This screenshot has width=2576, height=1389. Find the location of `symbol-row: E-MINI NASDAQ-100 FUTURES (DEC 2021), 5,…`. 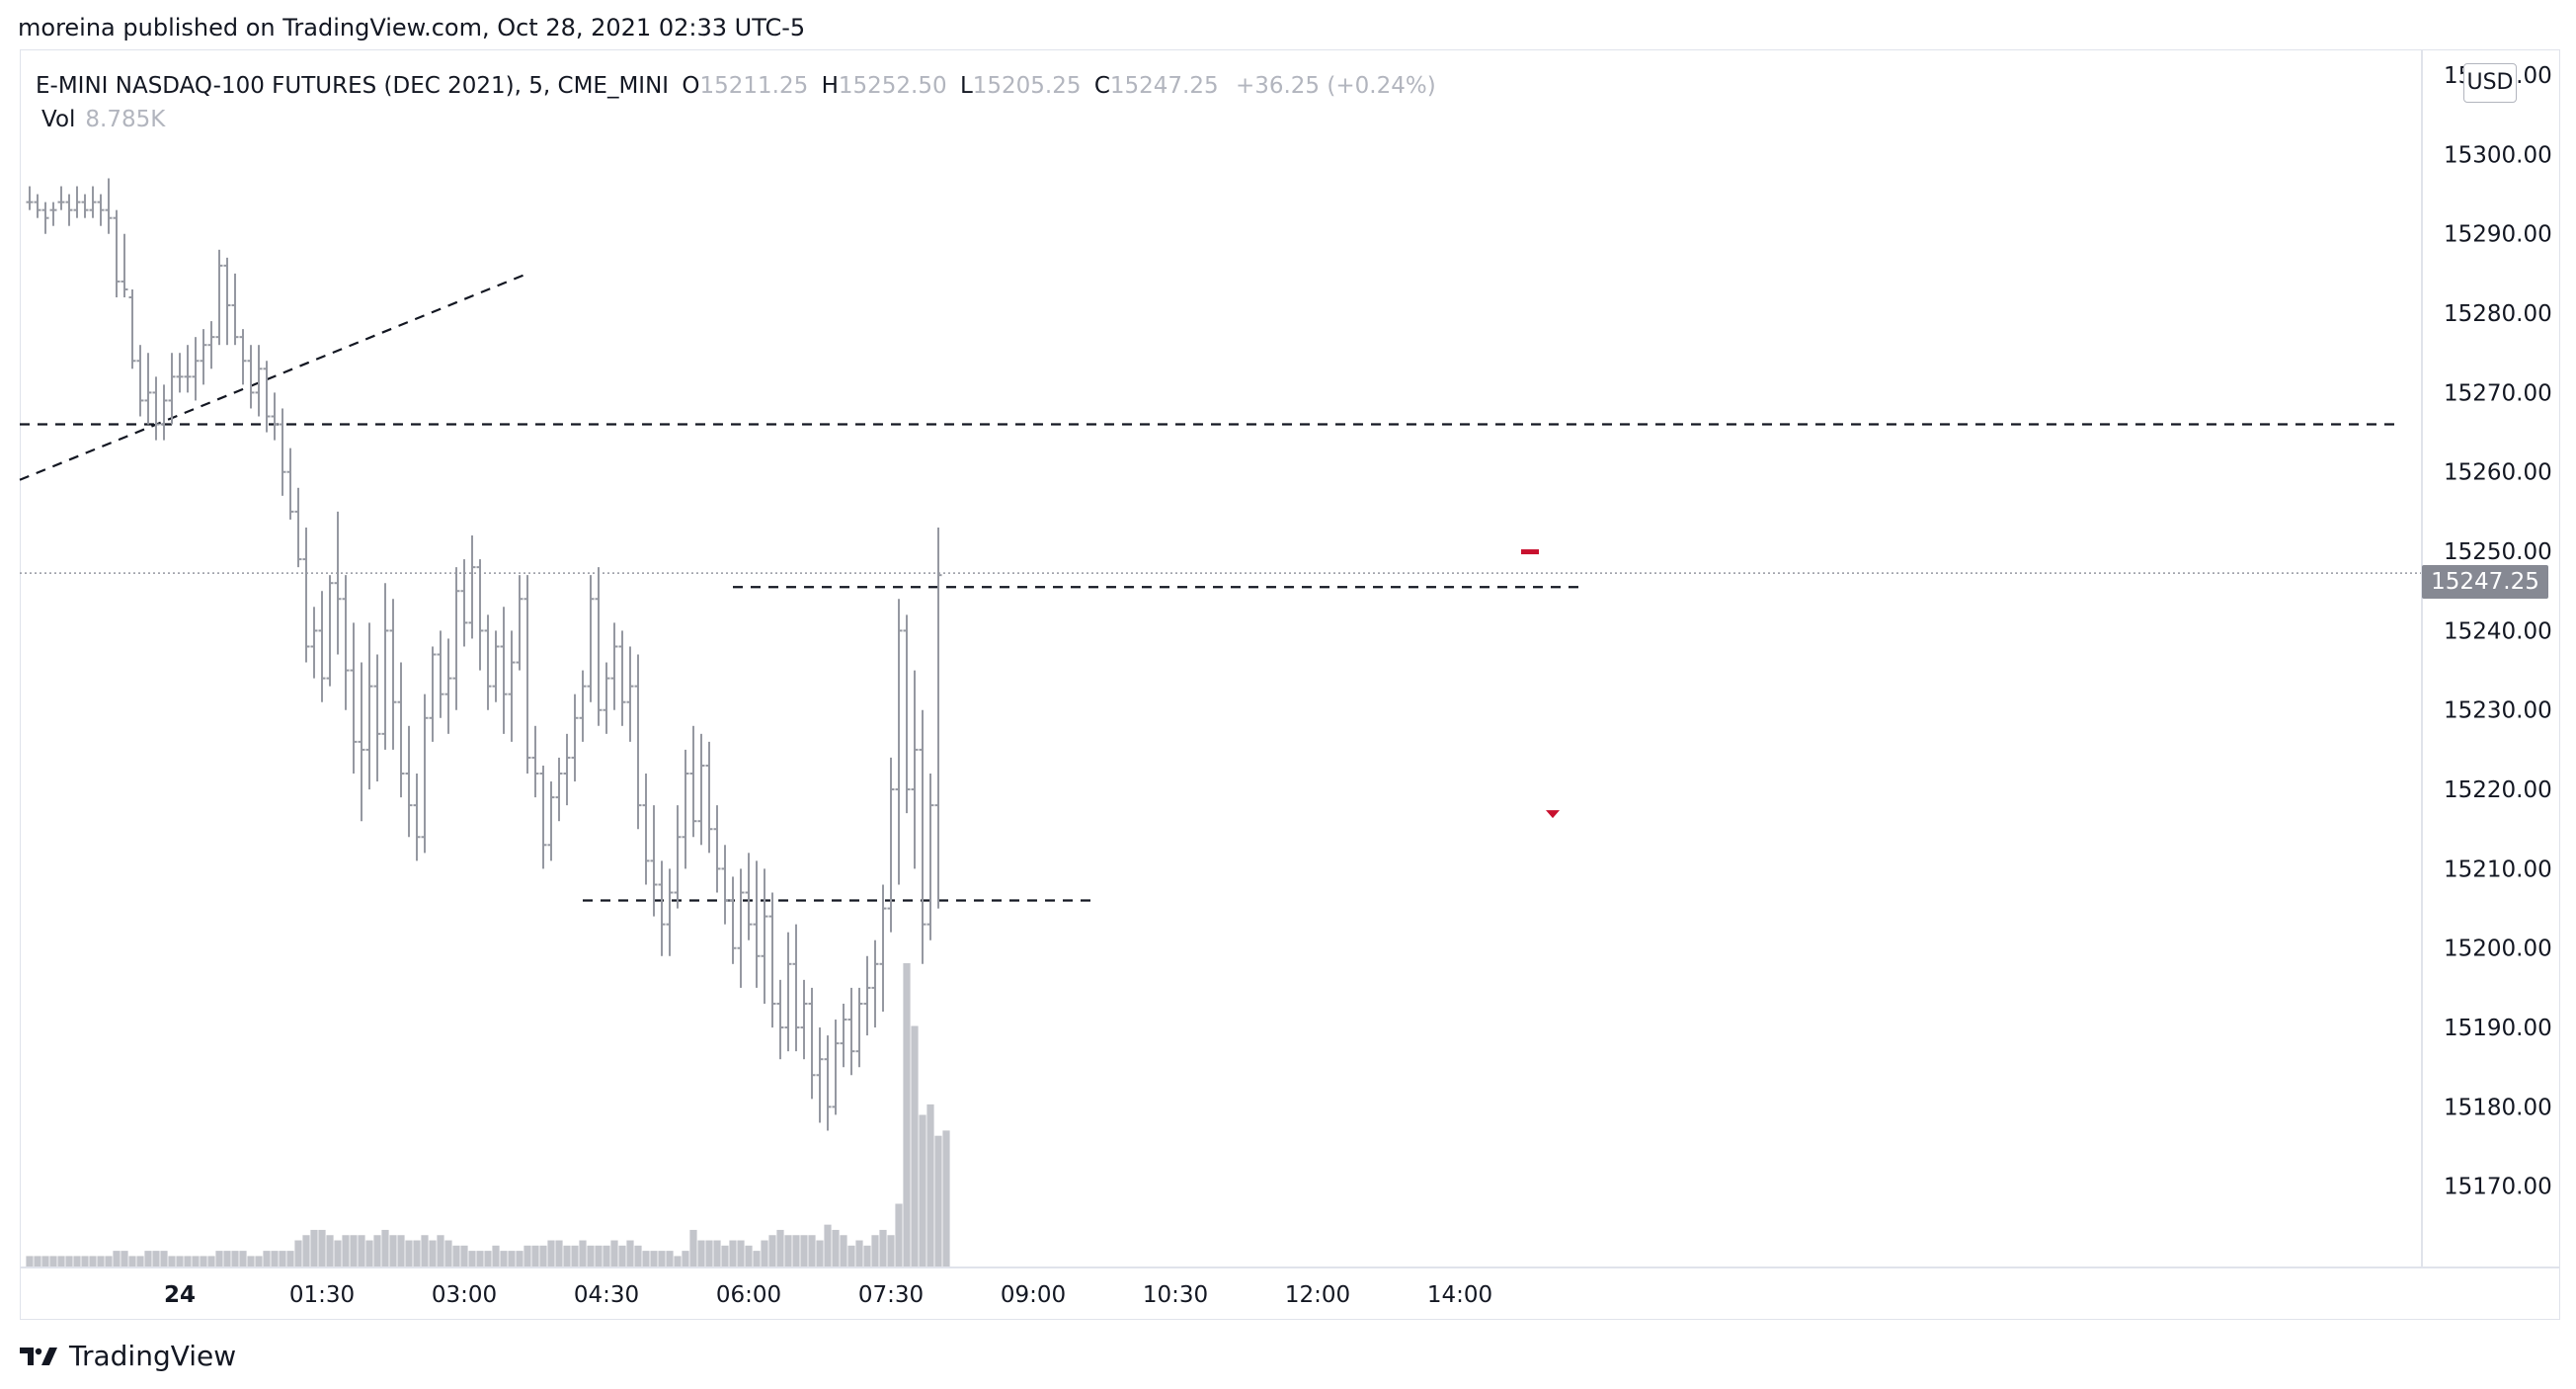

symbol-row: E-MINI NASDAQ-100 FUTURES (DEC 2021), 5,… is located at coordinates (736, 86).